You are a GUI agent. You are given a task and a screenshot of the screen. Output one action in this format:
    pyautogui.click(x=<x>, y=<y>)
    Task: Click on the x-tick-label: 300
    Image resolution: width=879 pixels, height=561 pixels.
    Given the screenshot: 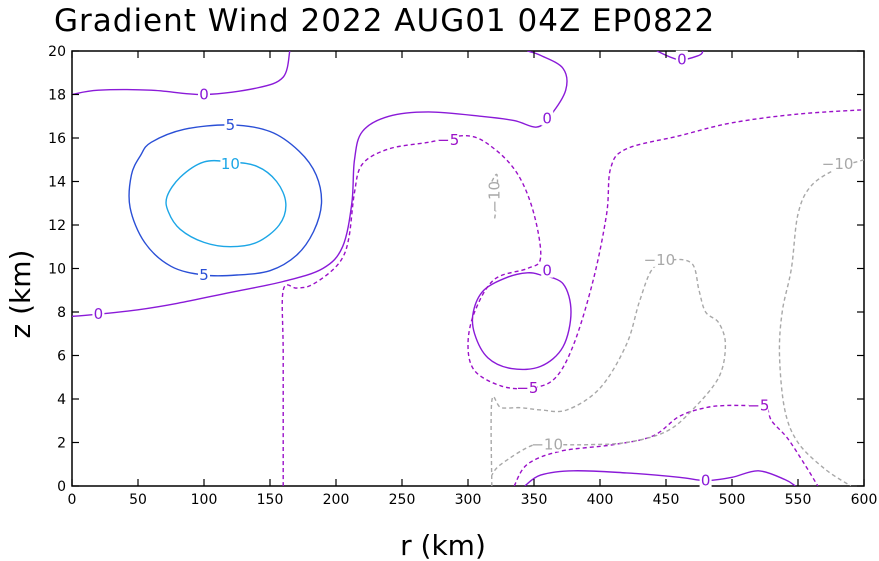 What is the action you would take?
    pyautogui.click(x=468, y=500)
    